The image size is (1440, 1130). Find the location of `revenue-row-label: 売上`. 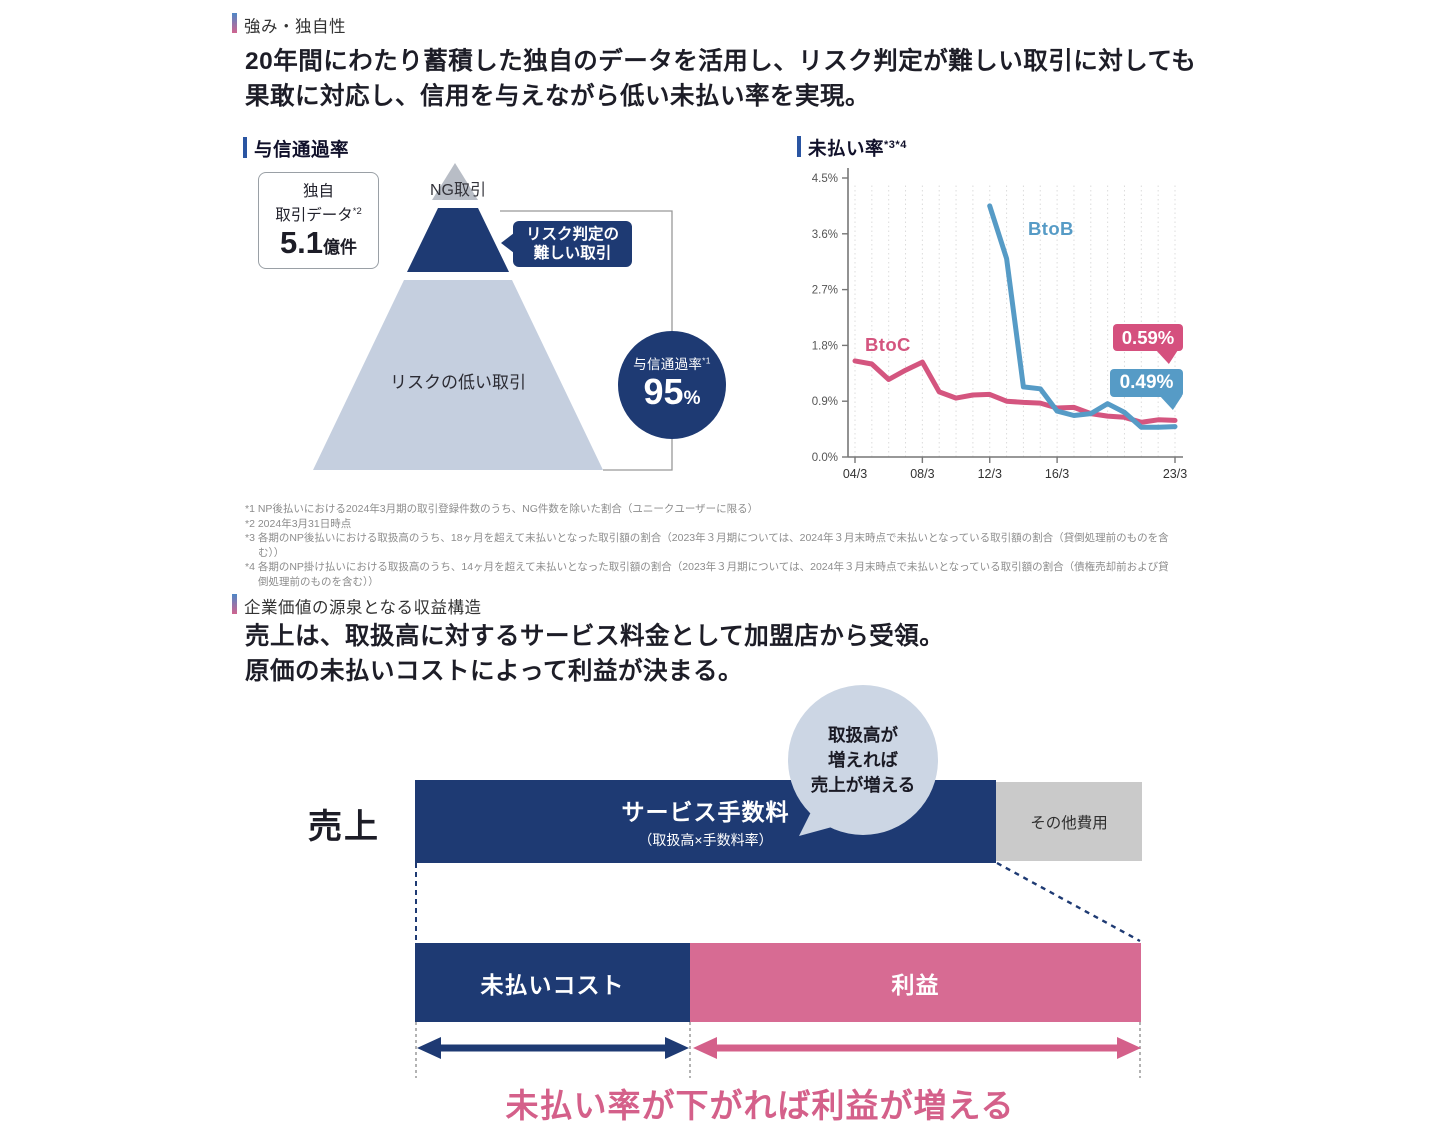

revenue-row-label: 売上 is located at coordinates (344, 827).